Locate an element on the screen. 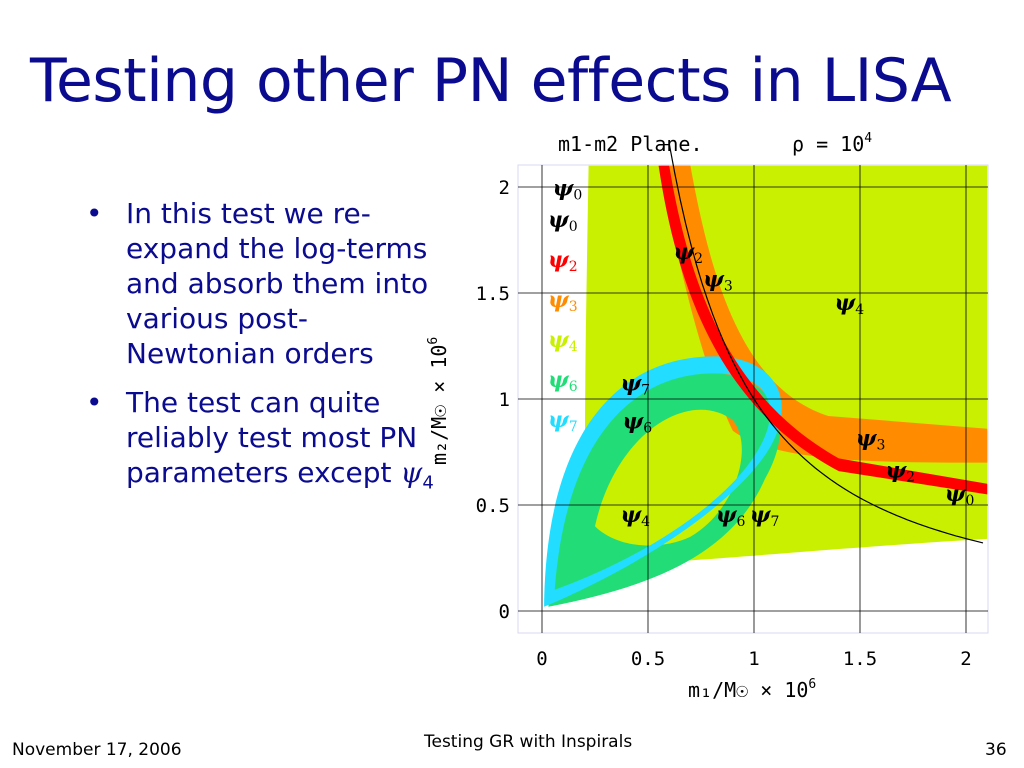 This screenshot has height=768, width=1024. footer-date: November 17, 2006 is located at coordinates (97, 750).